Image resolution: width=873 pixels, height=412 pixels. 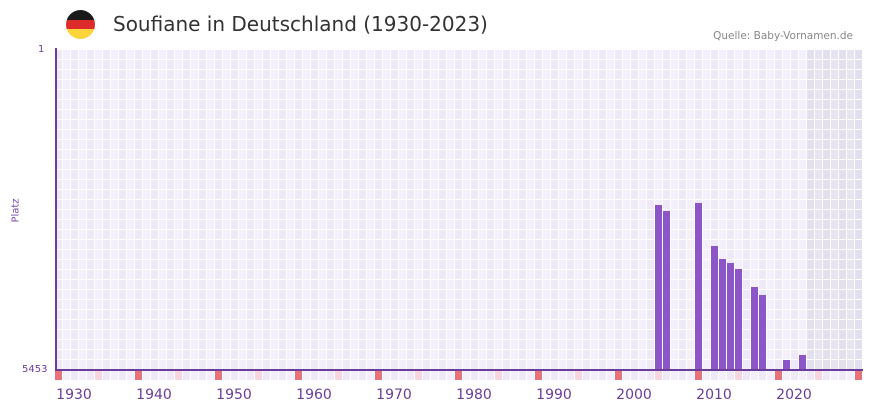 I want to click on bar-2010, so click(x=714, y=308).